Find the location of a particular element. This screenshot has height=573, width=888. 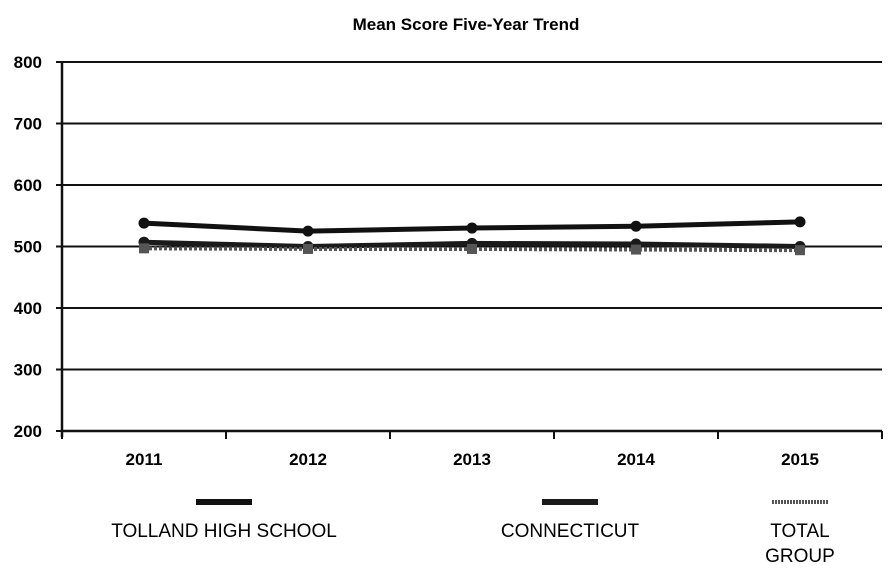

x-tick-label: 2014 is located at coordinates (636, 459).